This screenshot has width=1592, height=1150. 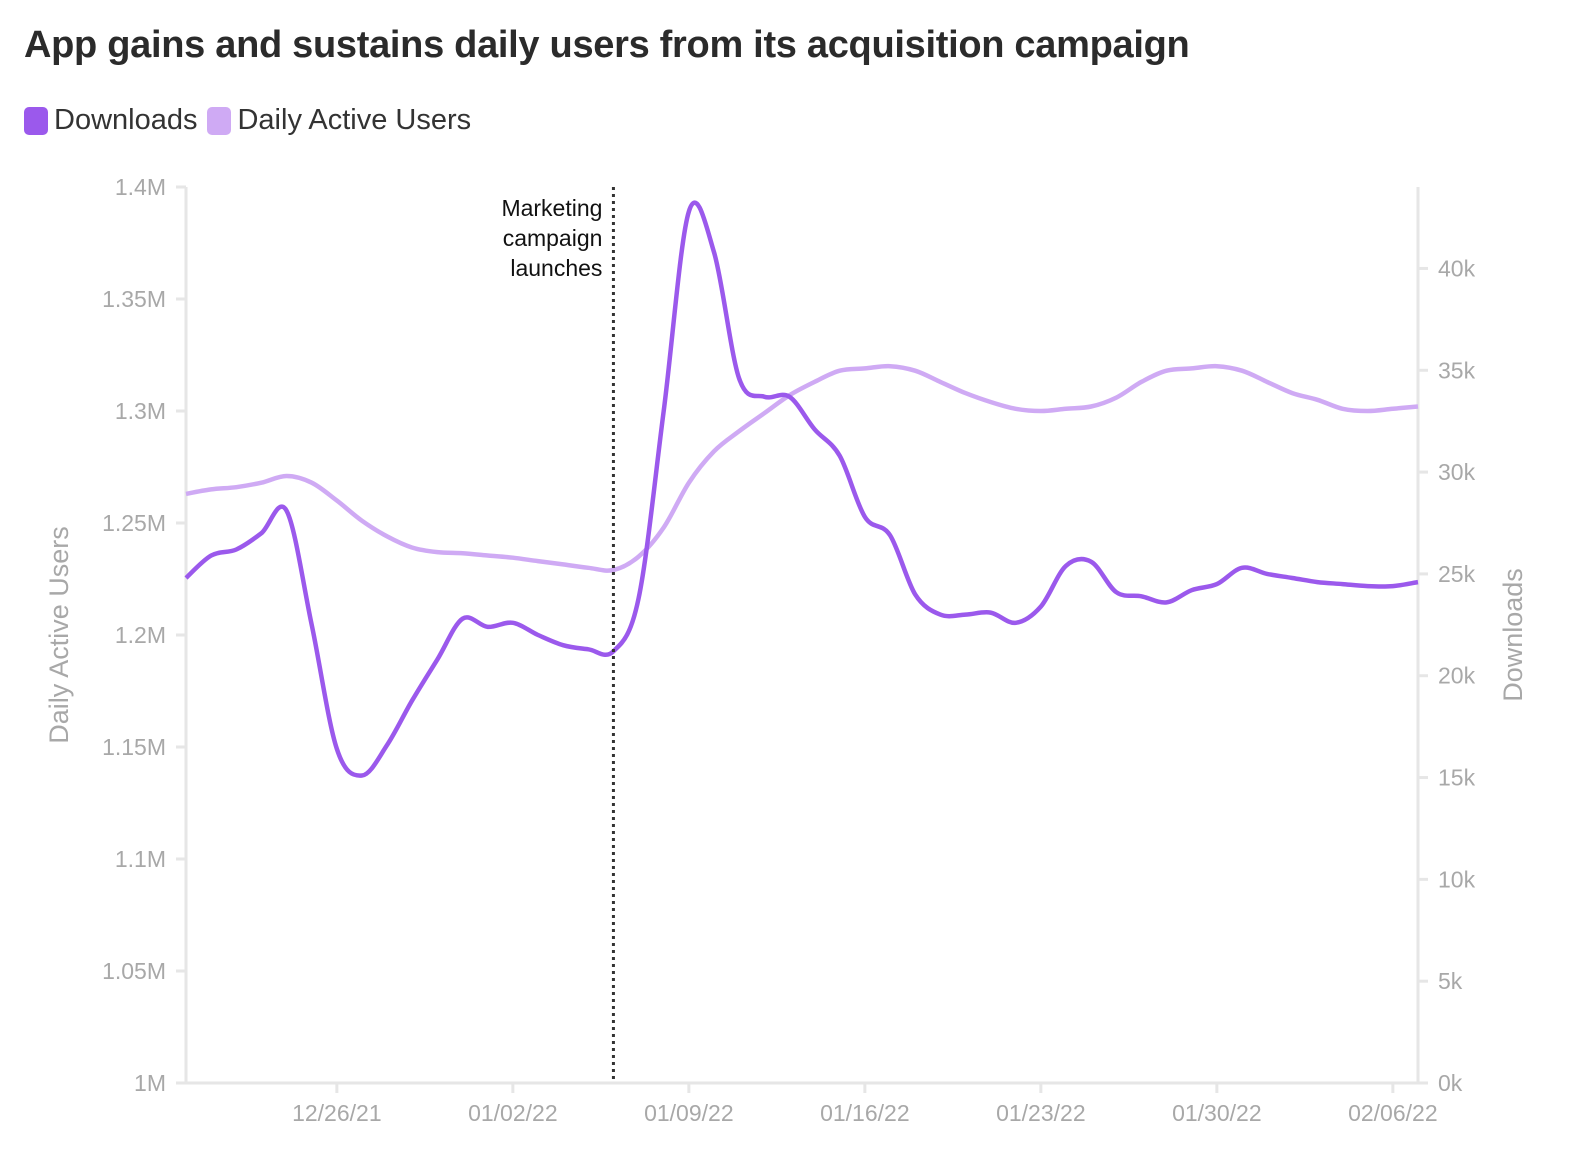 I want to click on legend-swatch-downloads, so click(x=36, y=120).